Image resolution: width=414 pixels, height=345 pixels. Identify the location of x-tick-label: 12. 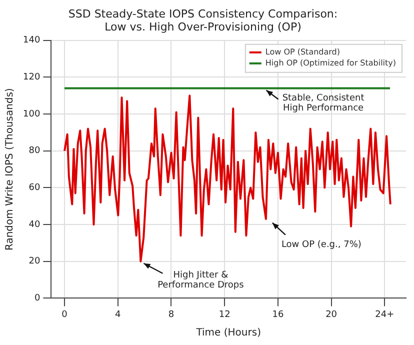
(224, 315).